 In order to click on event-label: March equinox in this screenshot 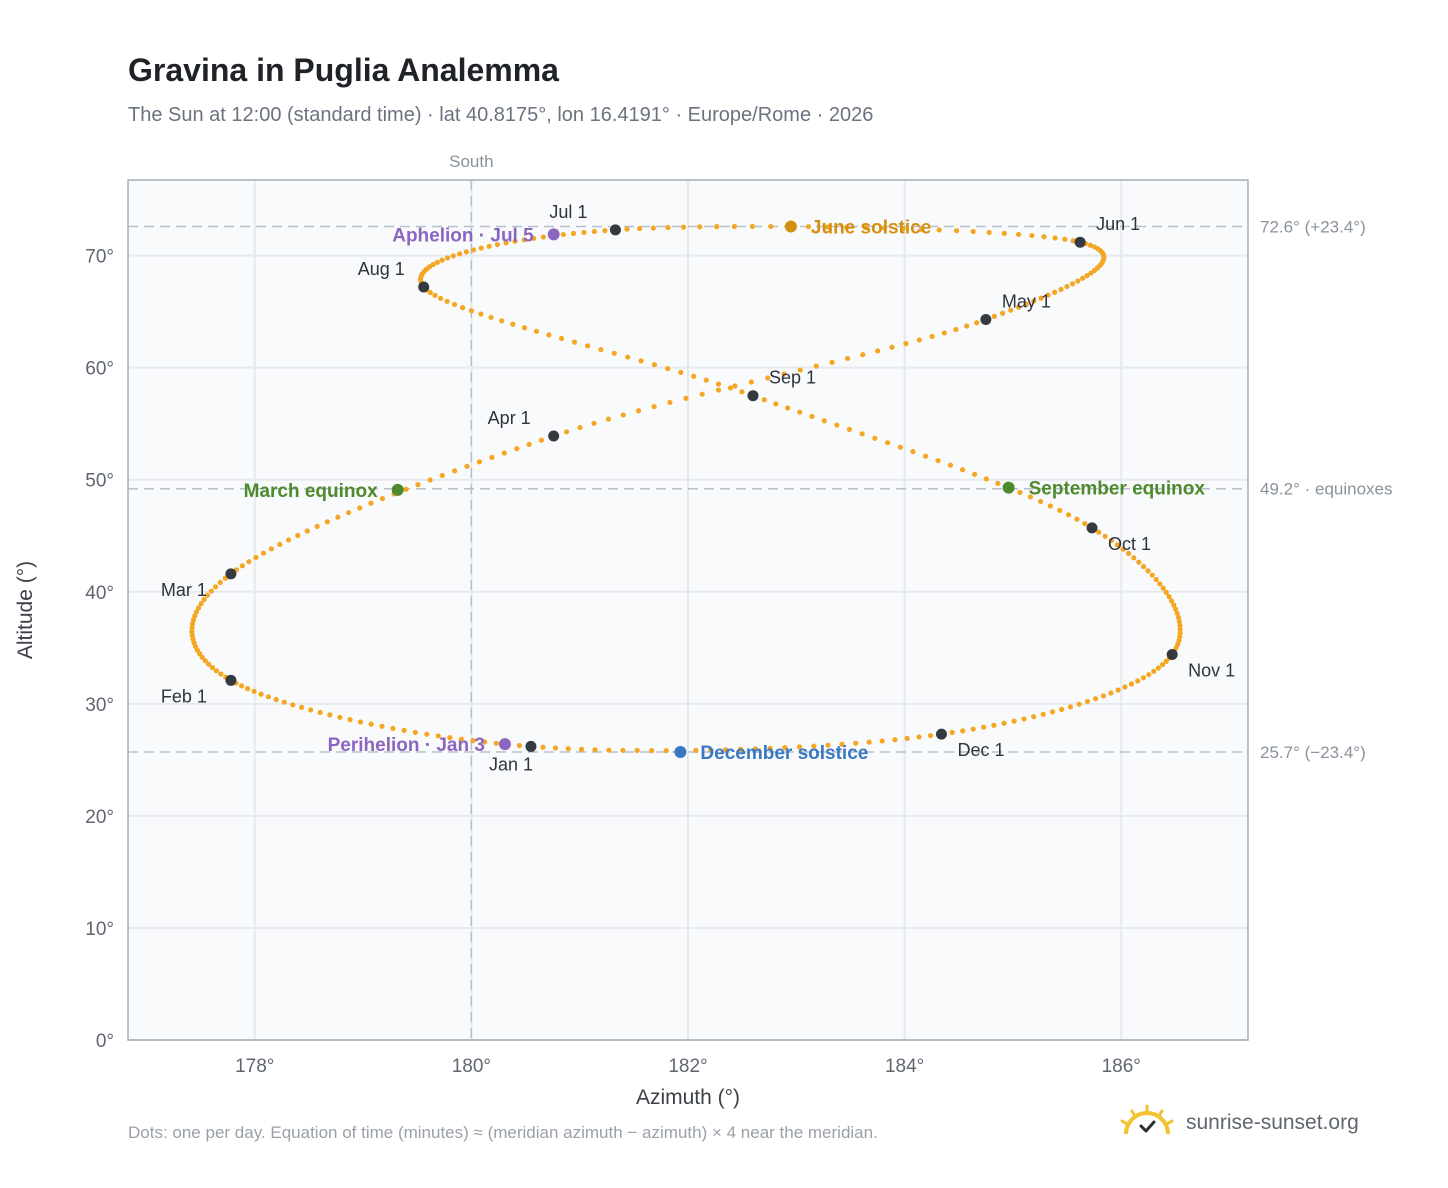, I will do `click(311, 491)`.